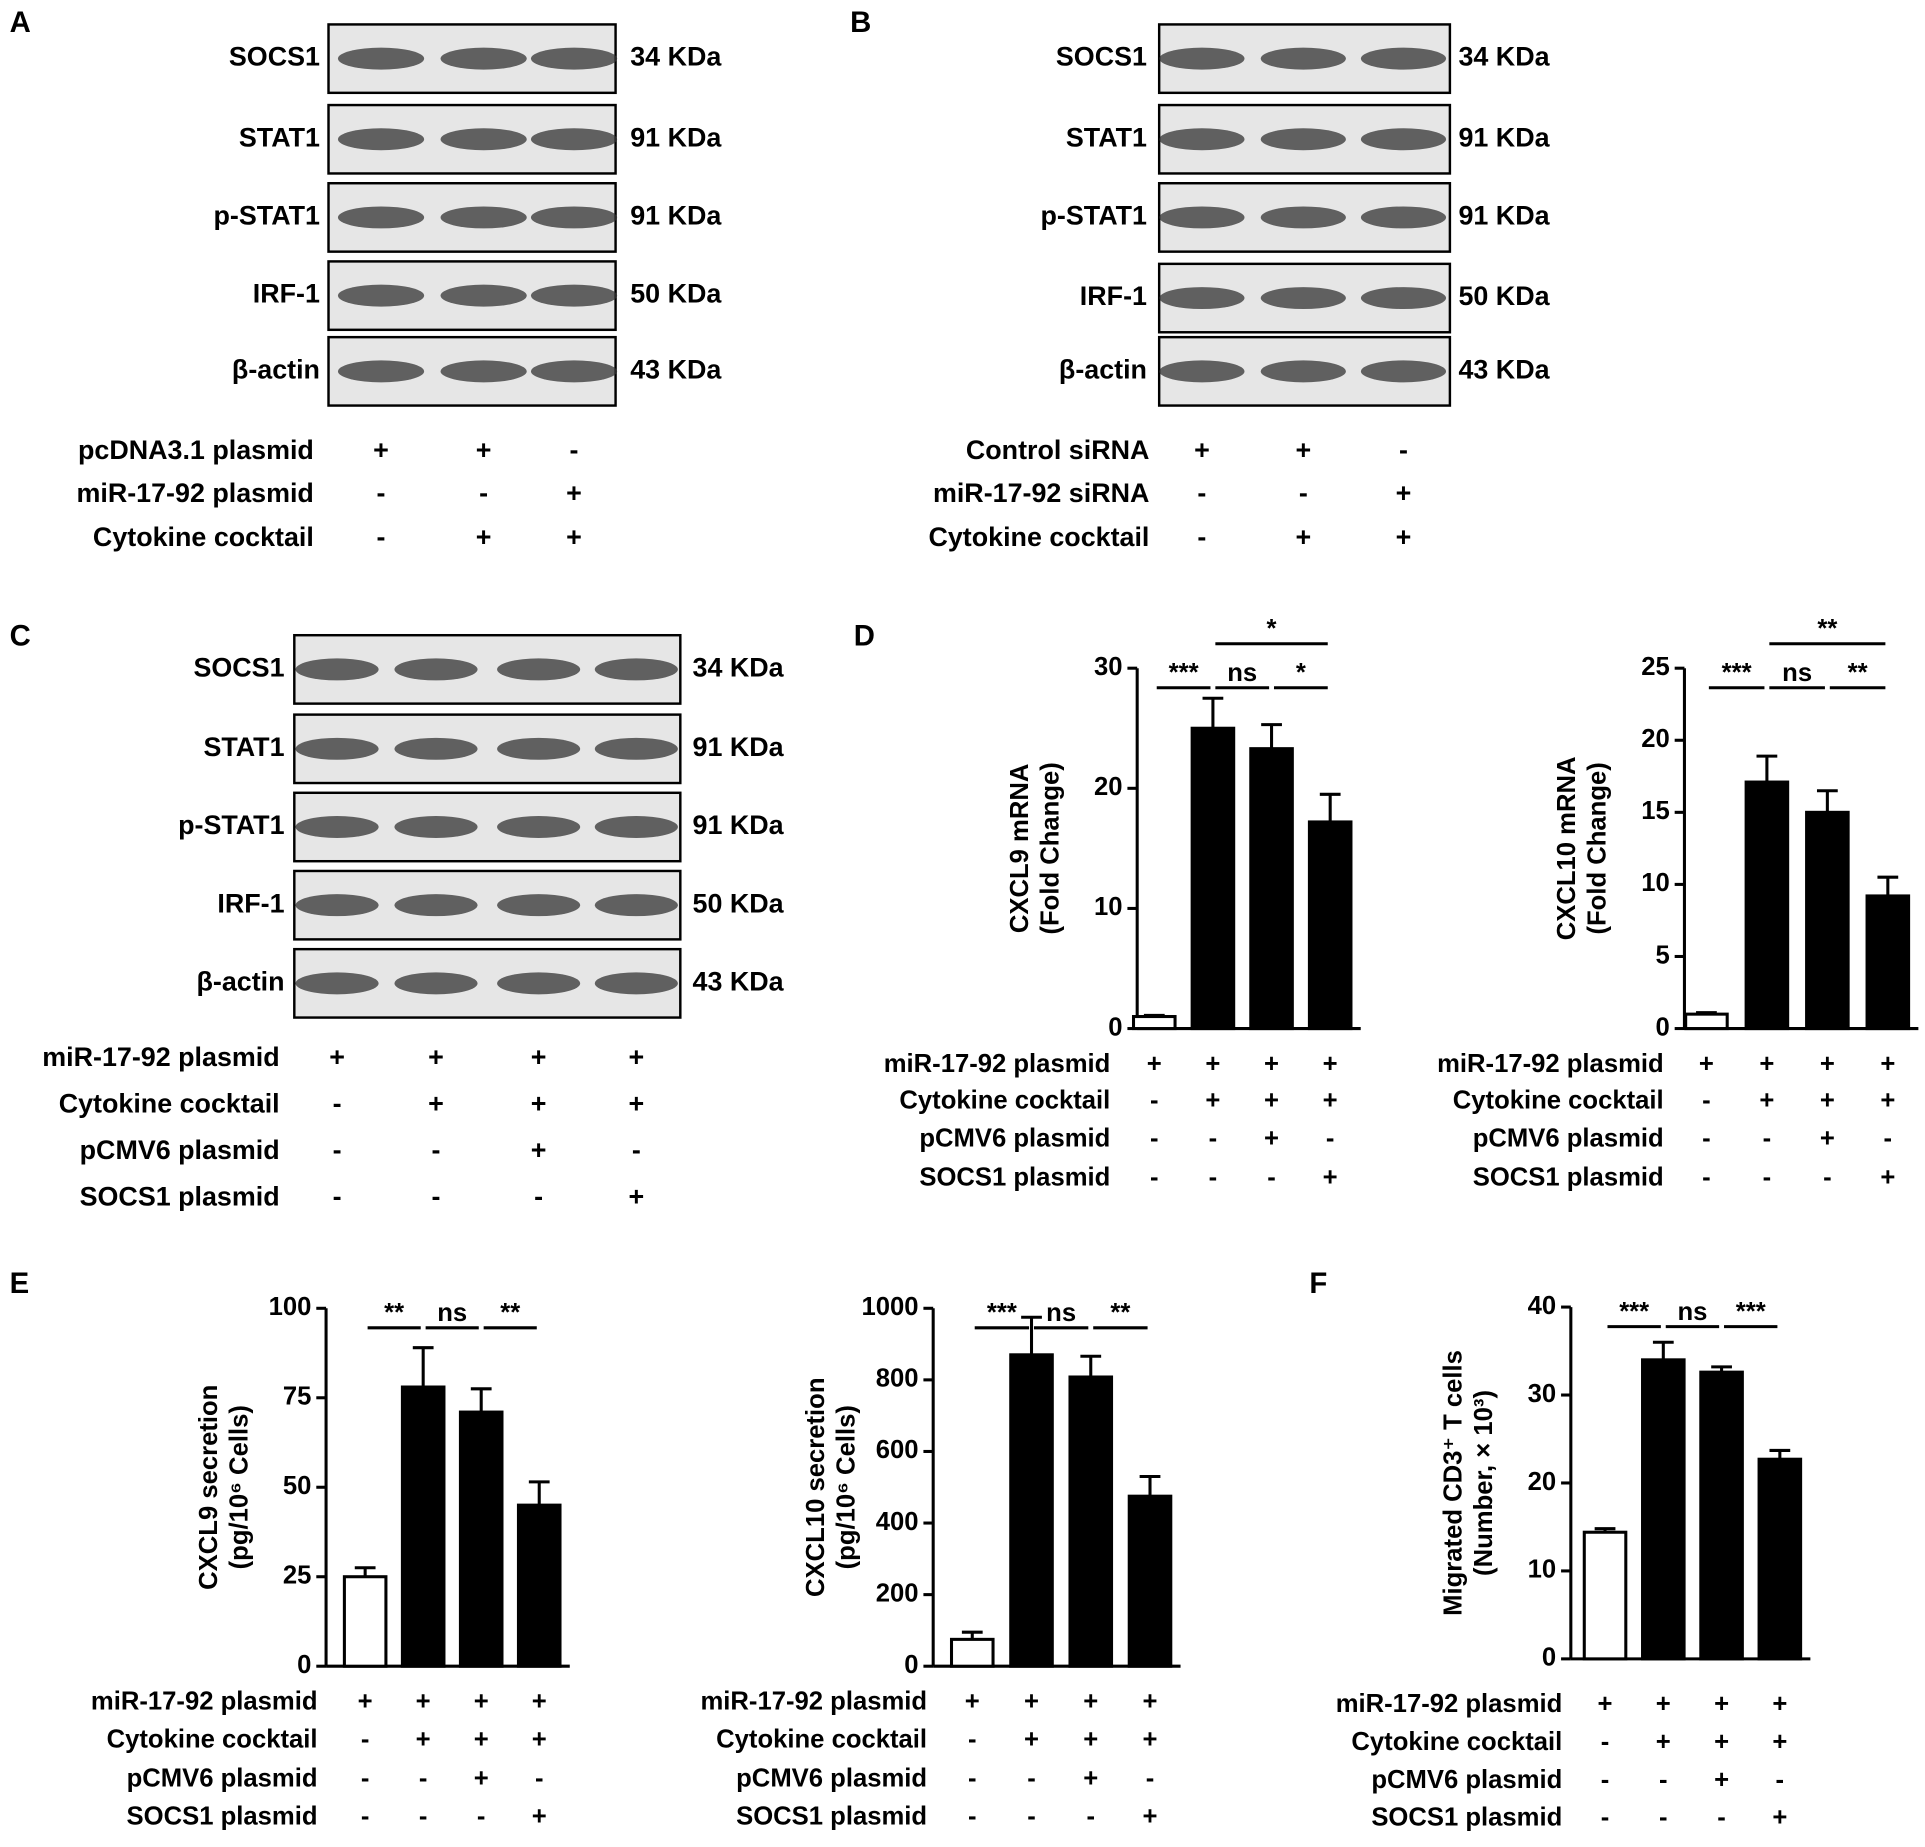  Describe the element at coordinates (1469, 1483) in the screenshot. I see `y-axis-title: Migrated CD3⁺ T cells (Number, × 10³)` at that location.